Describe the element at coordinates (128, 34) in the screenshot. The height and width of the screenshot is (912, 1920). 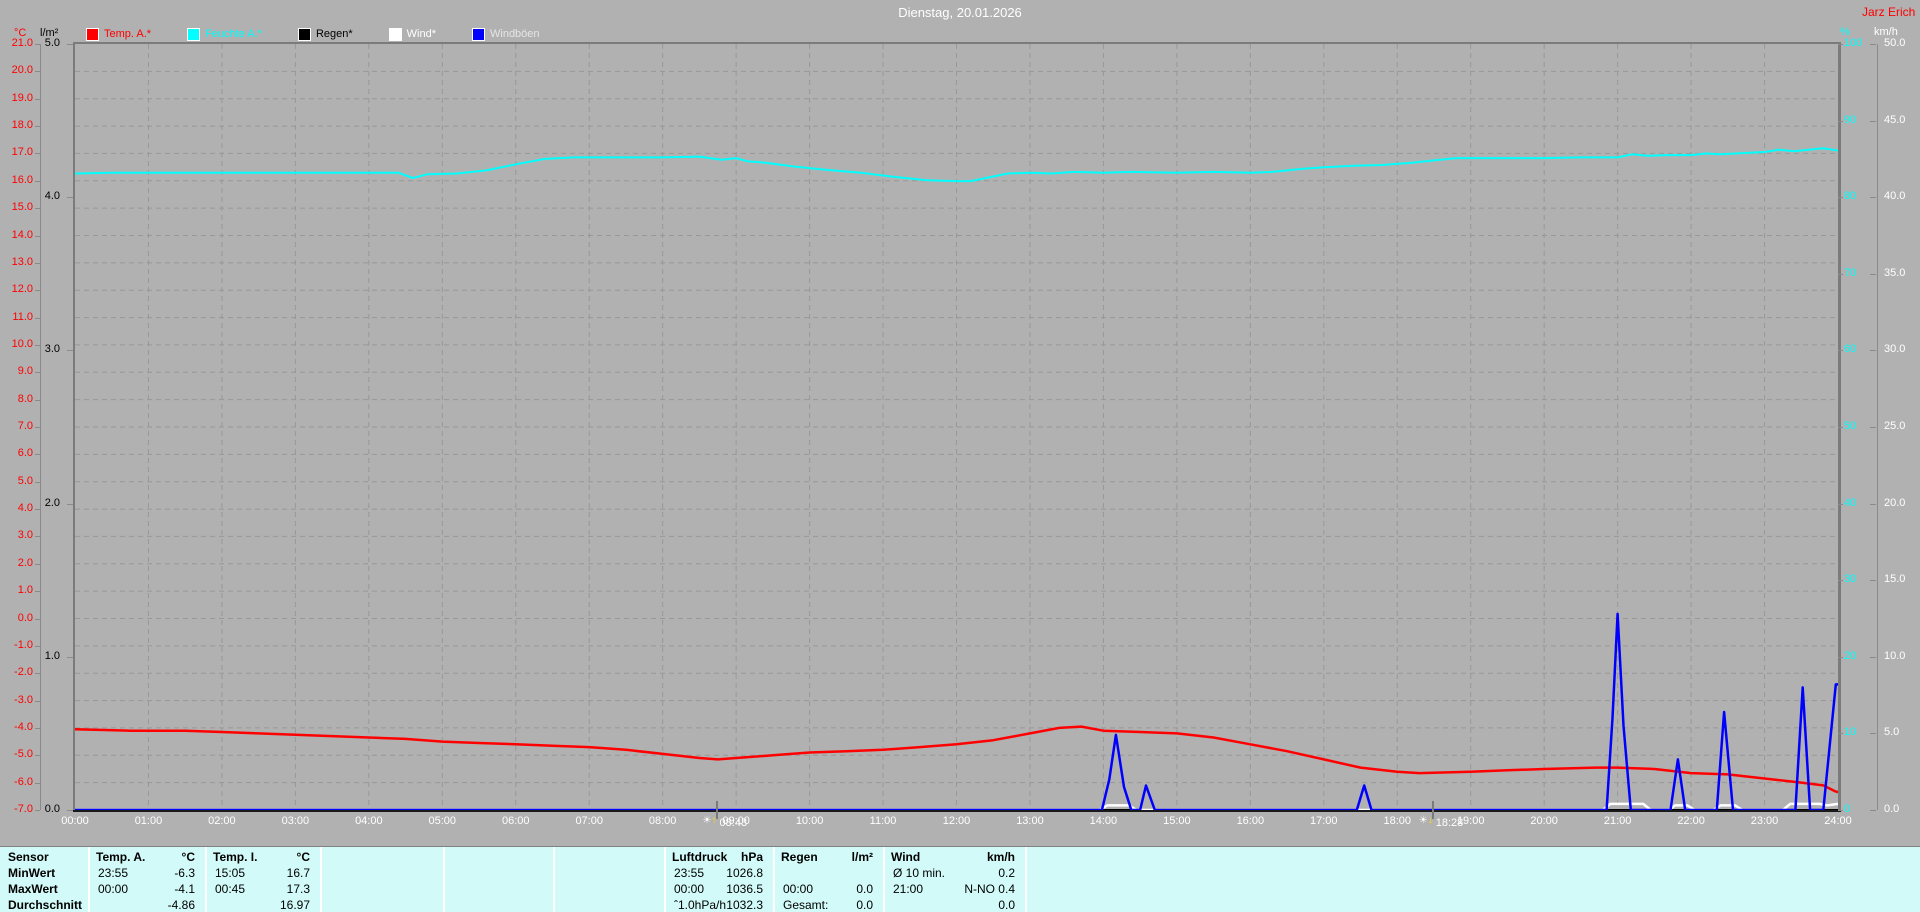
I see `legend-label: Temp. A.*` at that location.